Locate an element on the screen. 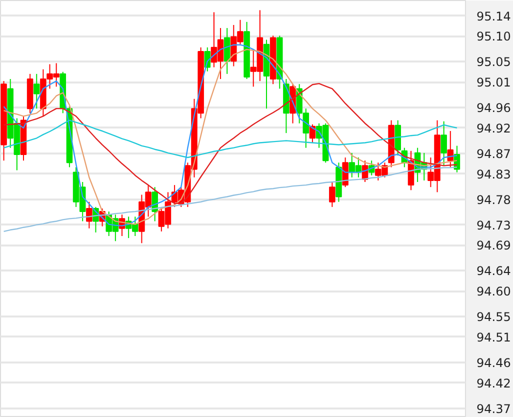 The width and height of the screenshot is (513, 417). y-tick-label: 94.69 is located at coordinates (493, 245).